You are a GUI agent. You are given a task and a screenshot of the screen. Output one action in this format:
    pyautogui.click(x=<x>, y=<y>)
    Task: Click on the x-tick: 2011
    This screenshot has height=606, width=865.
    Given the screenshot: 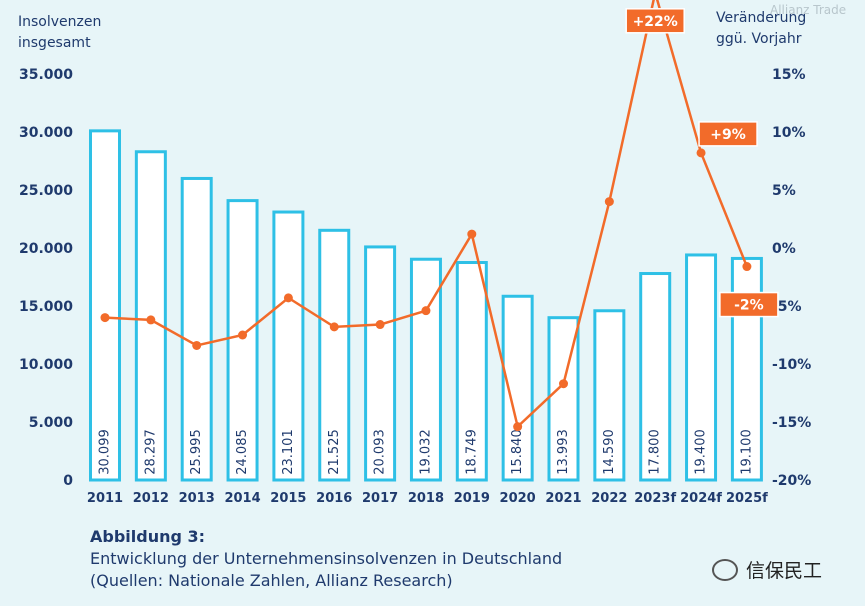 What is the action you would take?
    pyautogui.click(x=105, y=498)
    